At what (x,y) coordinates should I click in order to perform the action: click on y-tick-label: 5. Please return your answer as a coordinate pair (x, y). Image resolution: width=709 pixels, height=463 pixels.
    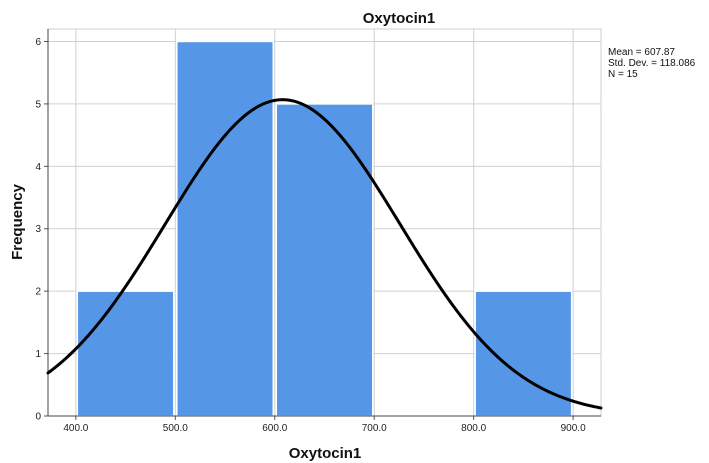
    Looking at the image, I should click on (38, 104).